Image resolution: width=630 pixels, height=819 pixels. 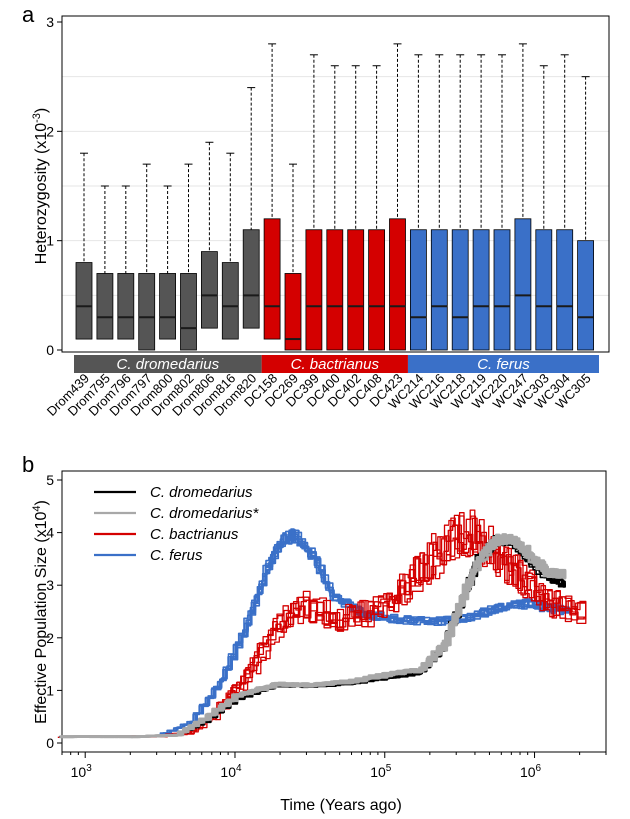 I want to click on x-tick-label: 10⁴, so click(x=231, y=771).